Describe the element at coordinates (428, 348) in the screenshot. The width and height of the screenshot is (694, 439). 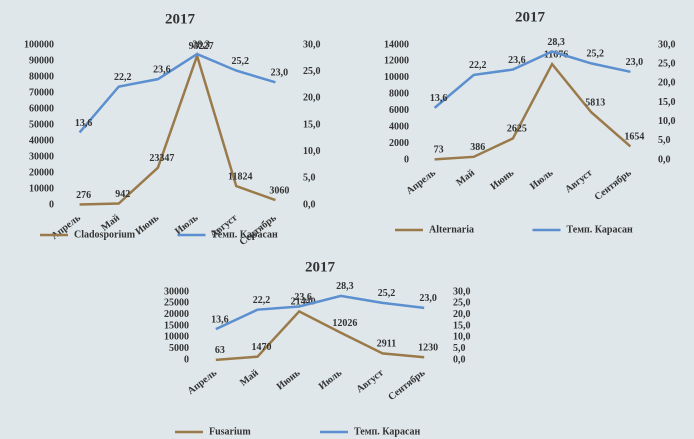
I see `data-label: 1230` at that location.